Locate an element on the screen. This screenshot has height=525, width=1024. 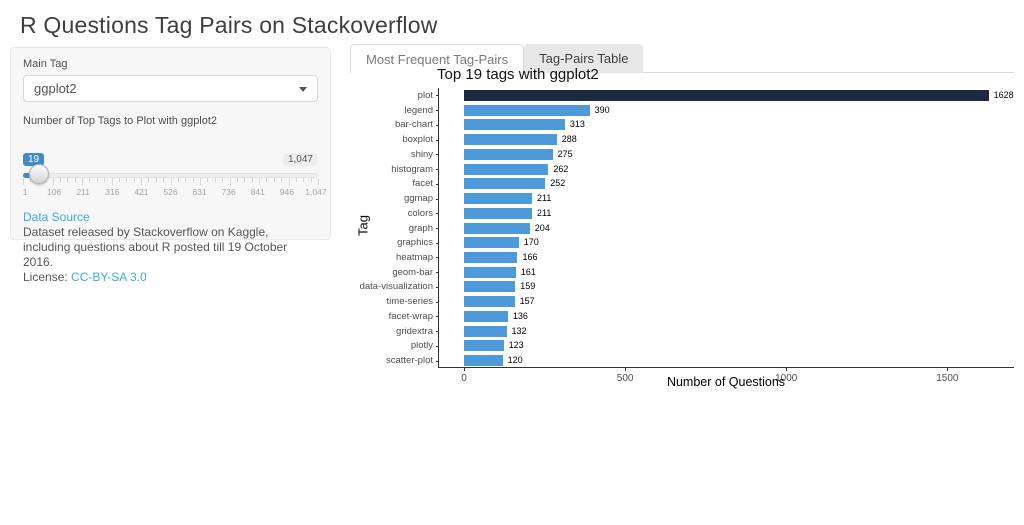
license-link: CC-BY-SA 3.0 is located at coordinates (109, 277).